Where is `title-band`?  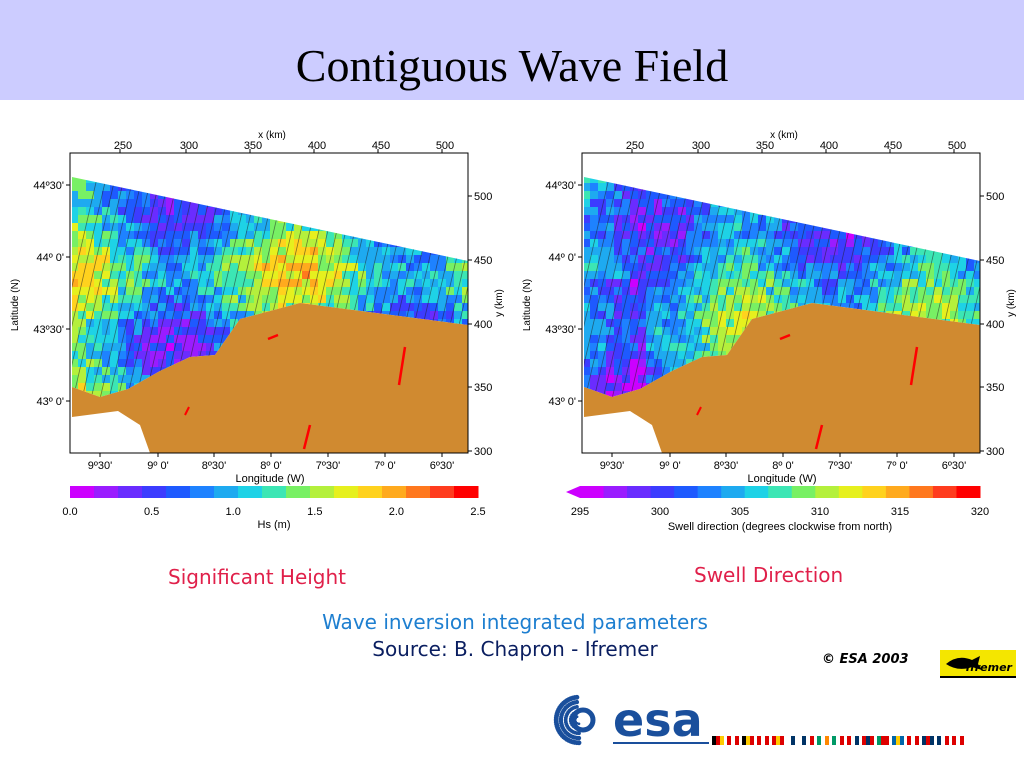
title-band is located at coordinates (512, 50).